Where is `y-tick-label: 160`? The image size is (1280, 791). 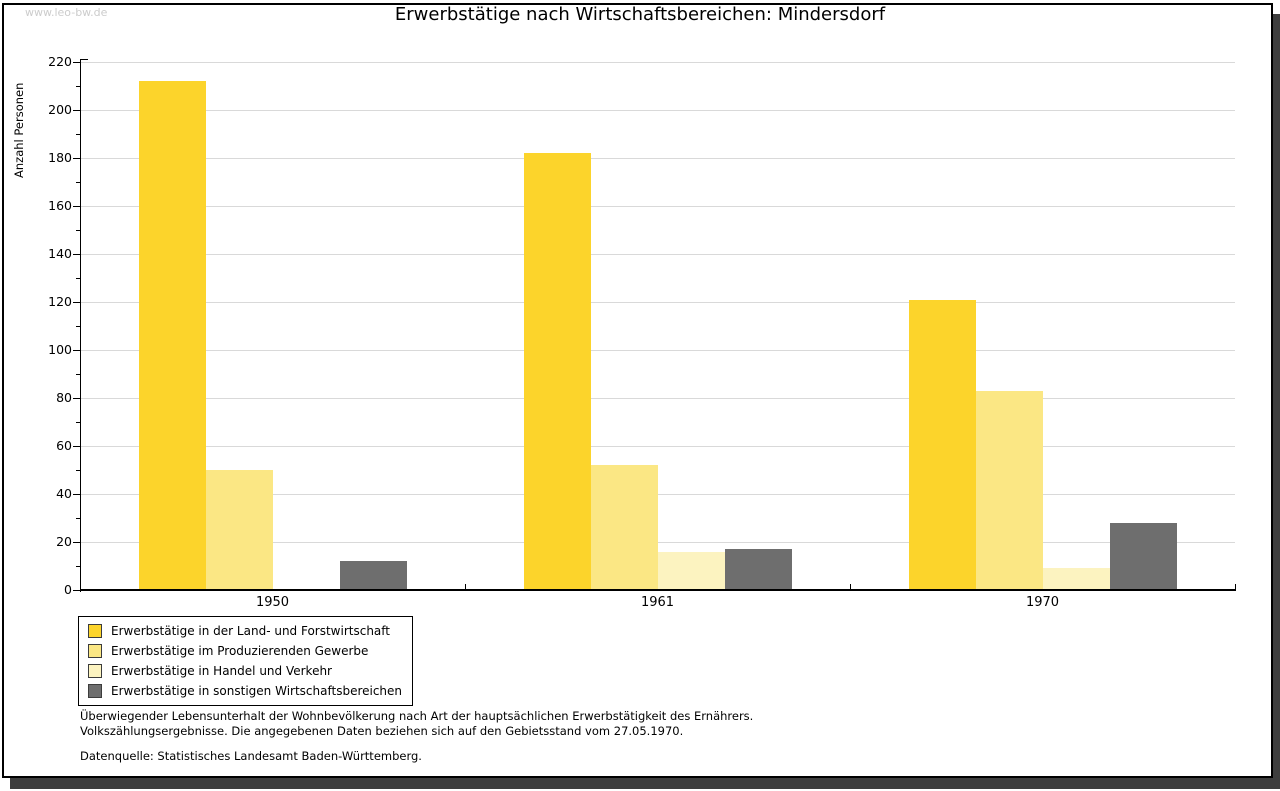 y-tick-label: 160 is located at coordinates (60, 205).